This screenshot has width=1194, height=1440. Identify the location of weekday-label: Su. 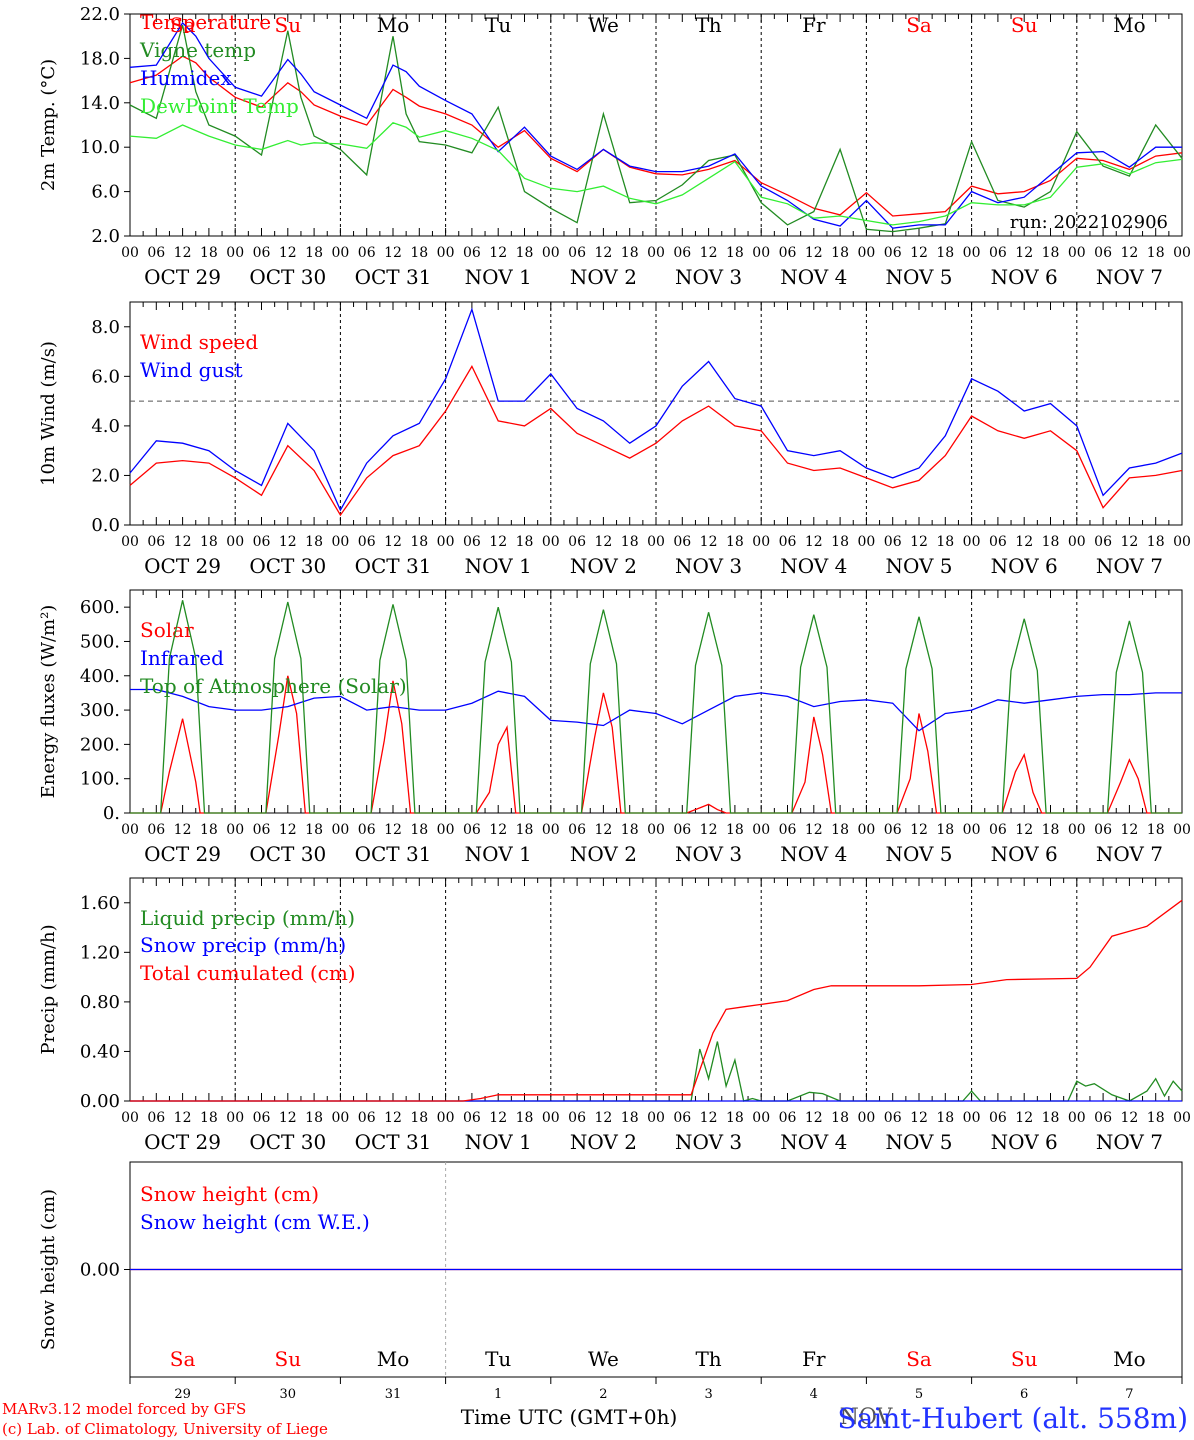
(1024, 25).